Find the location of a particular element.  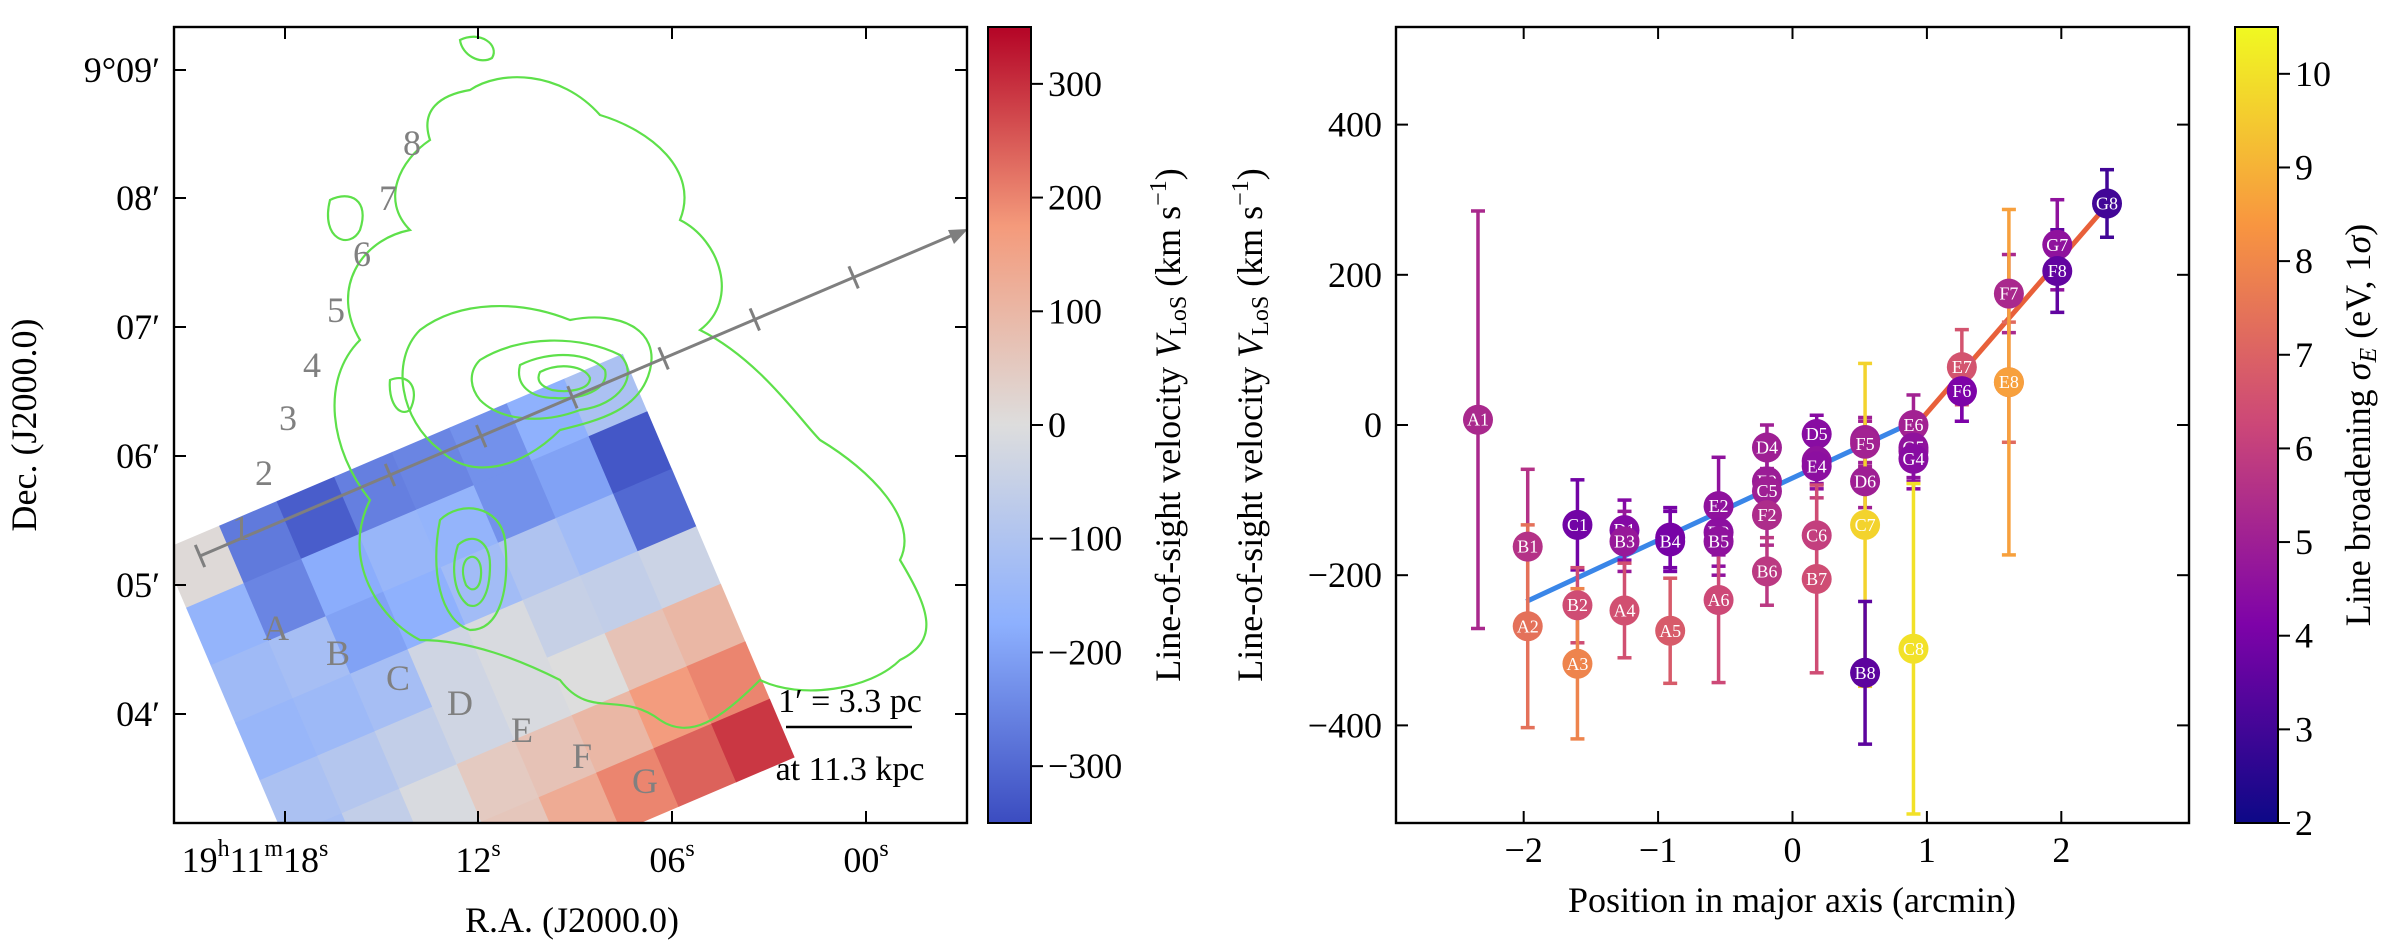

point-label: F5 is located at coordinates (1865, 444).